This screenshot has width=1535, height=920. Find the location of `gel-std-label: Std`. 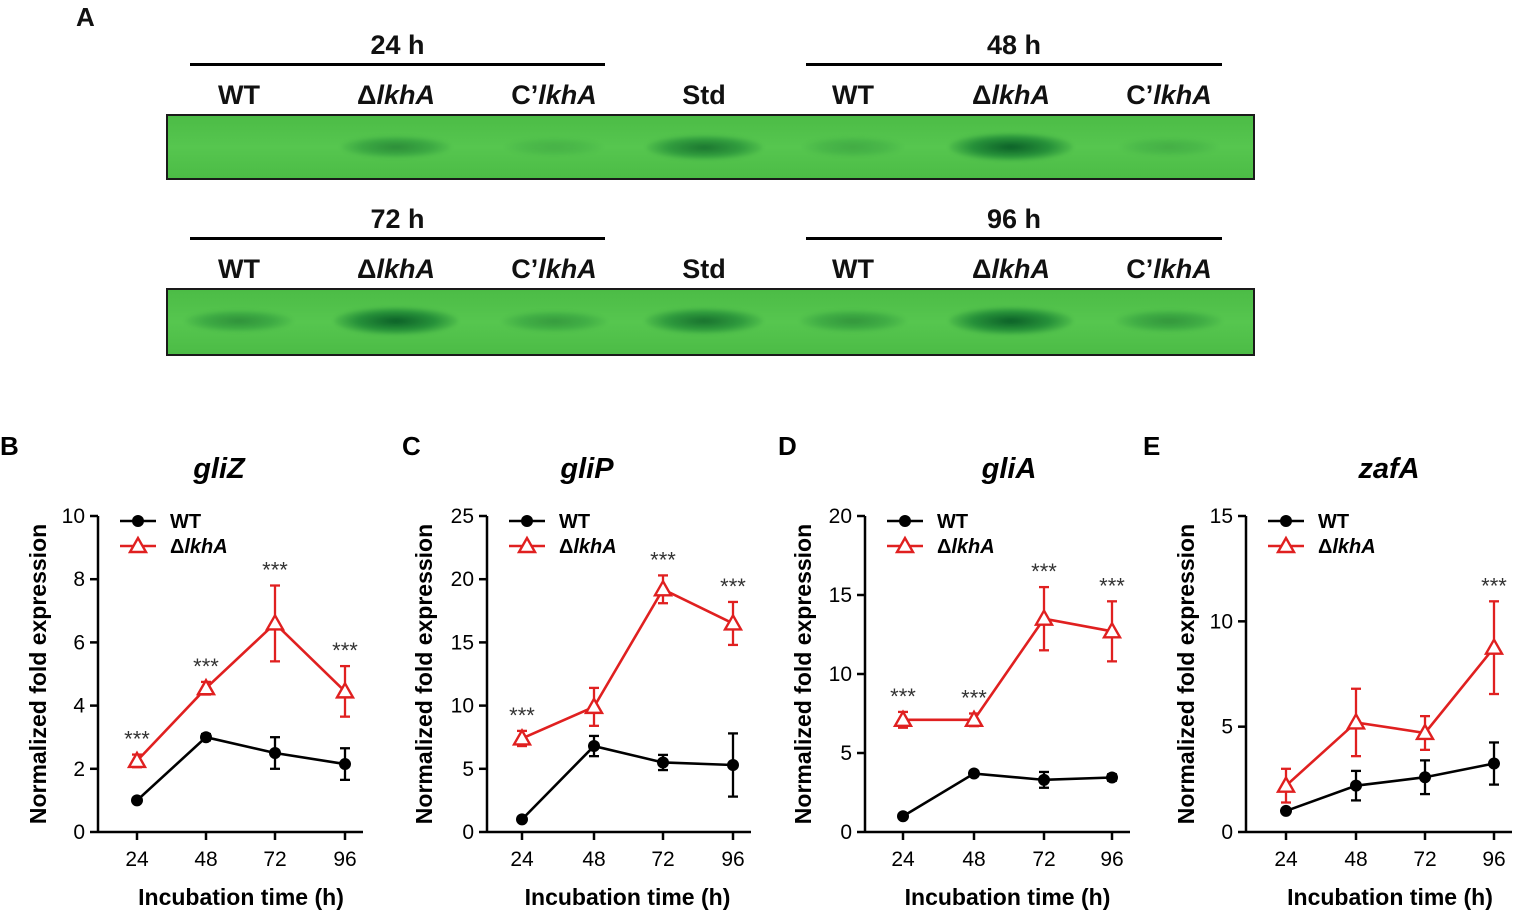

gel-std-label: Std is located at coordinates (704, 269).